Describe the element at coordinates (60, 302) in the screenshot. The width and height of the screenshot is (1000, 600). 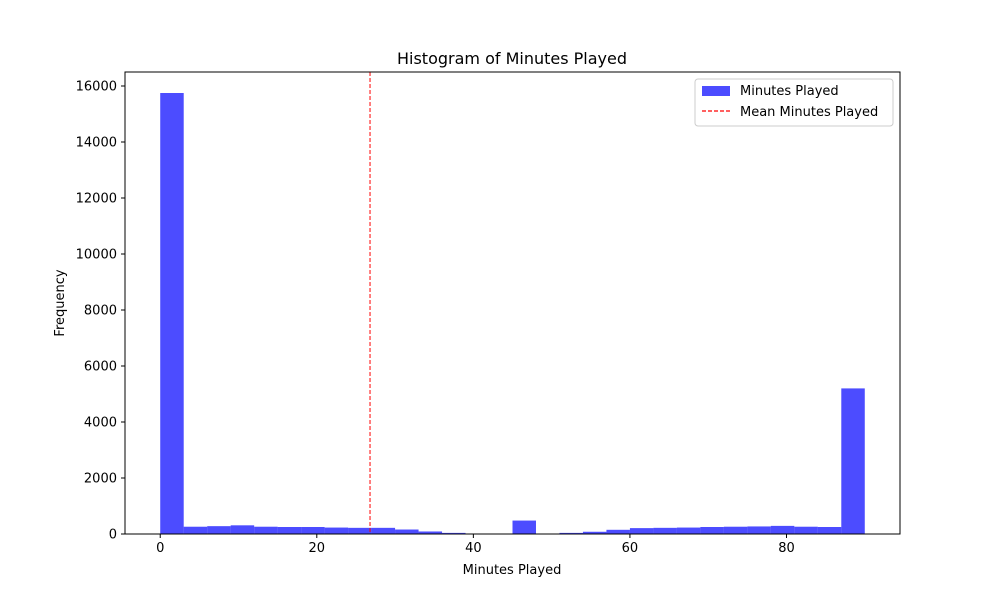
I see `y-axis-label: Frequency` at that location.